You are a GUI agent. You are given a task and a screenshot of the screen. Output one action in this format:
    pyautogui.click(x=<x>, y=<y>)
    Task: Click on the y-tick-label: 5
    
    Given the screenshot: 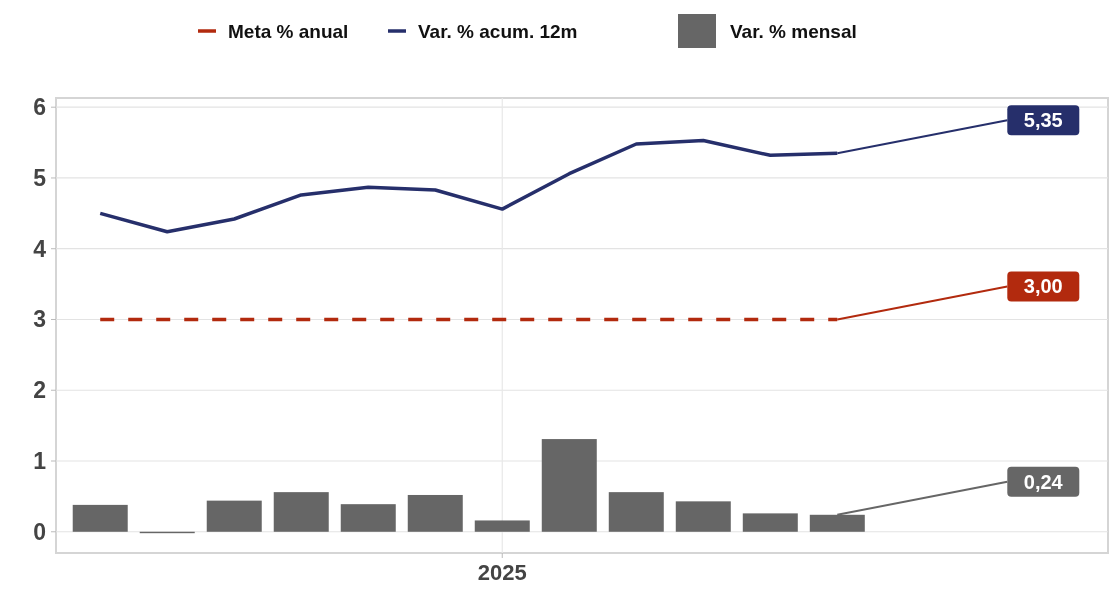 What is the action you would take?
    pyautogui.click(x=40, y=177)
    